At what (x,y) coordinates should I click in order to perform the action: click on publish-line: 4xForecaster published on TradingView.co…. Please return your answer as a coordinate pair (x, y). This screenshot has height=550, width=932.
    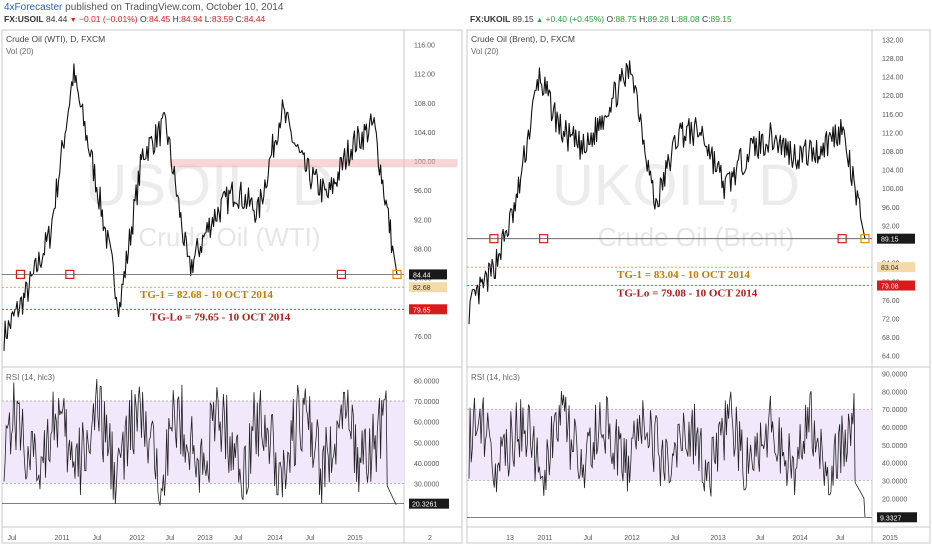
    Looking at the image, I should click on (143, 7).